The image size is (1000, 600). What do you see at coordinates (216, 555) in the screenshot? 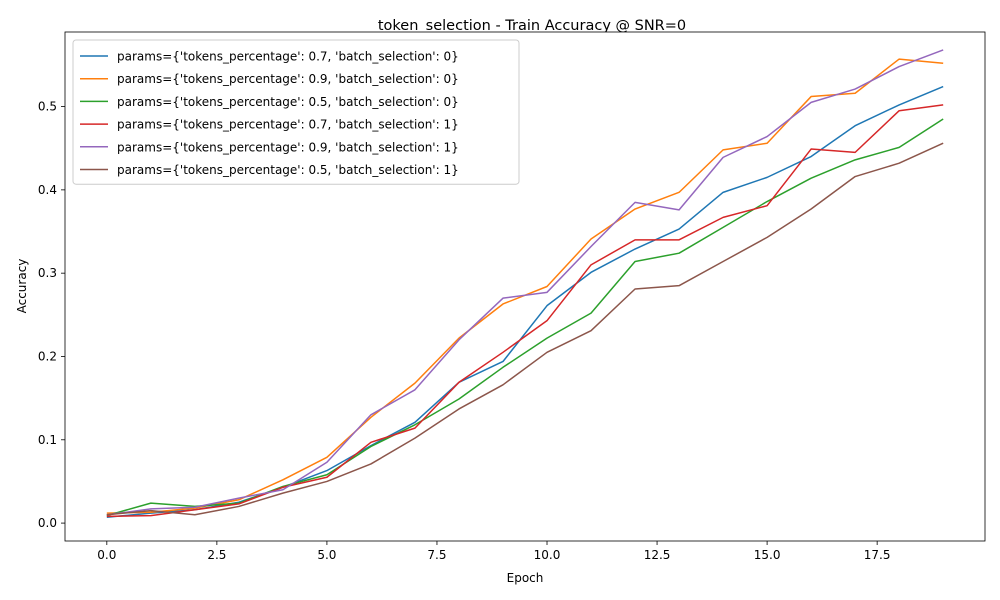
I see `x-tick-label: 2.5` at bounding box center [216, 555].